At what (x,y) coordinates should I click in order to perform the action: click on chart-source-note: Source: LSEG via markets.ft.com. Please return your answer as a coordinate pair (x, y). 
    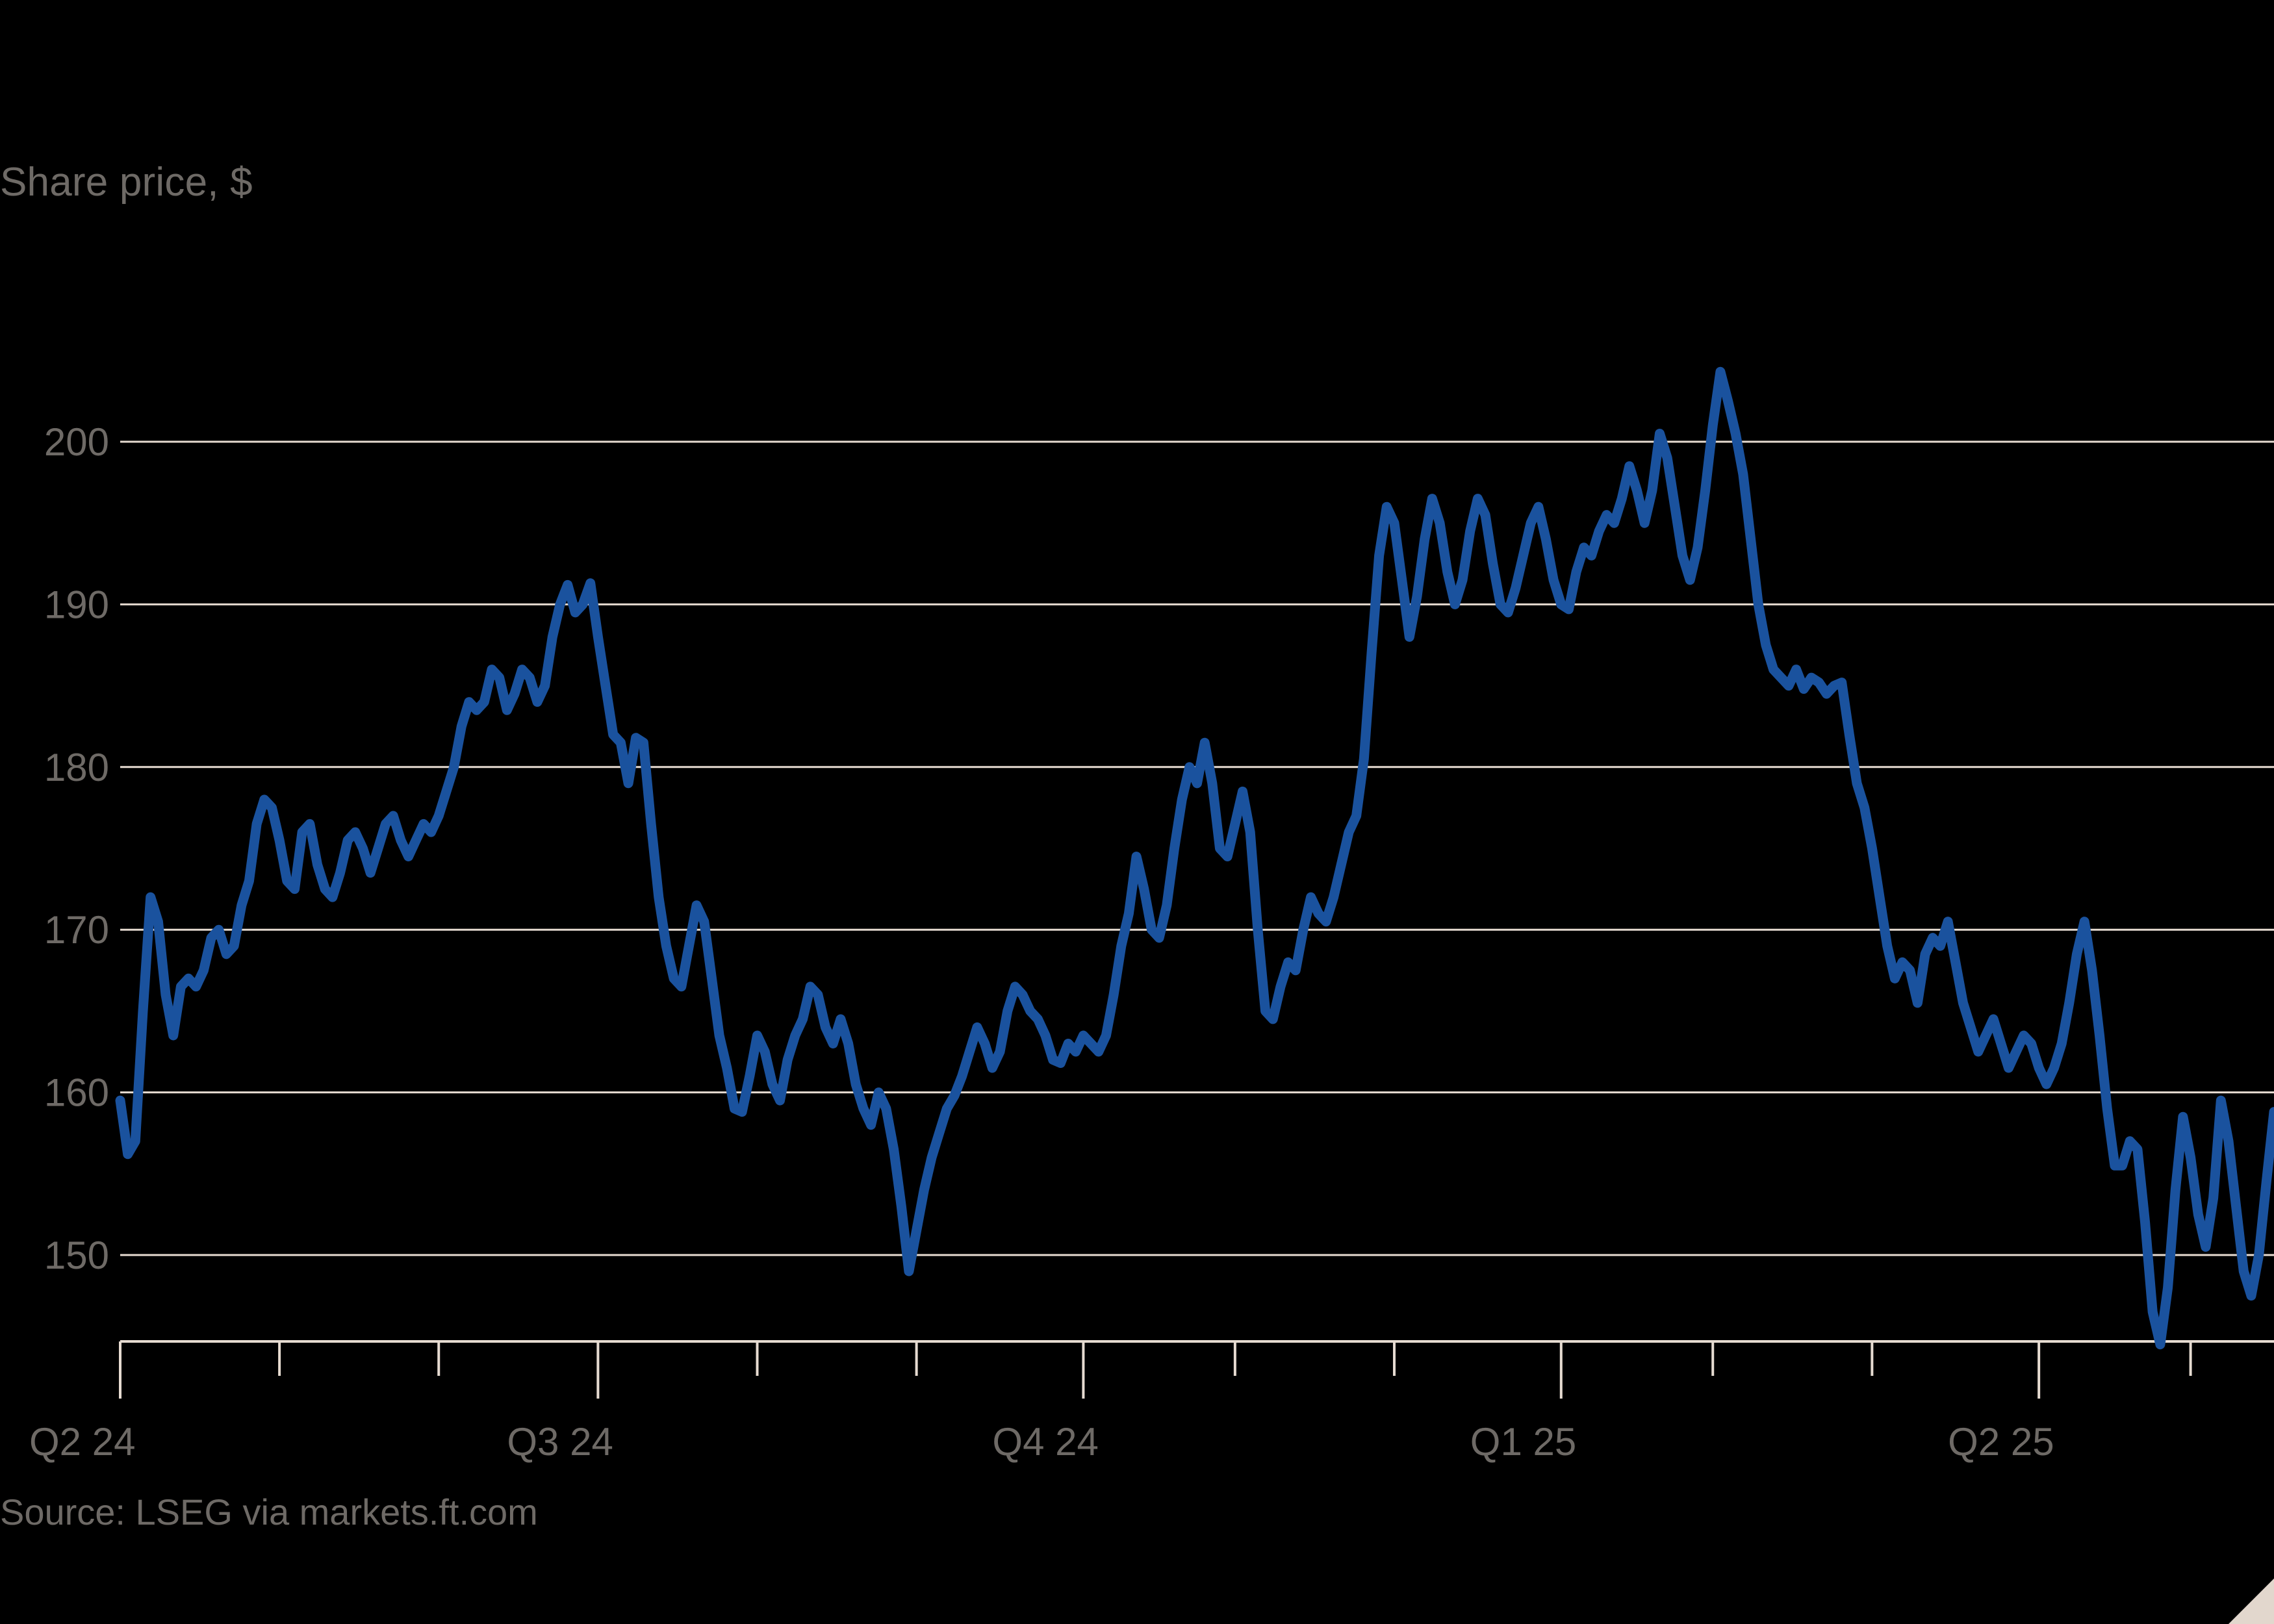
    Looking at the image, I should click on (269, 1511).